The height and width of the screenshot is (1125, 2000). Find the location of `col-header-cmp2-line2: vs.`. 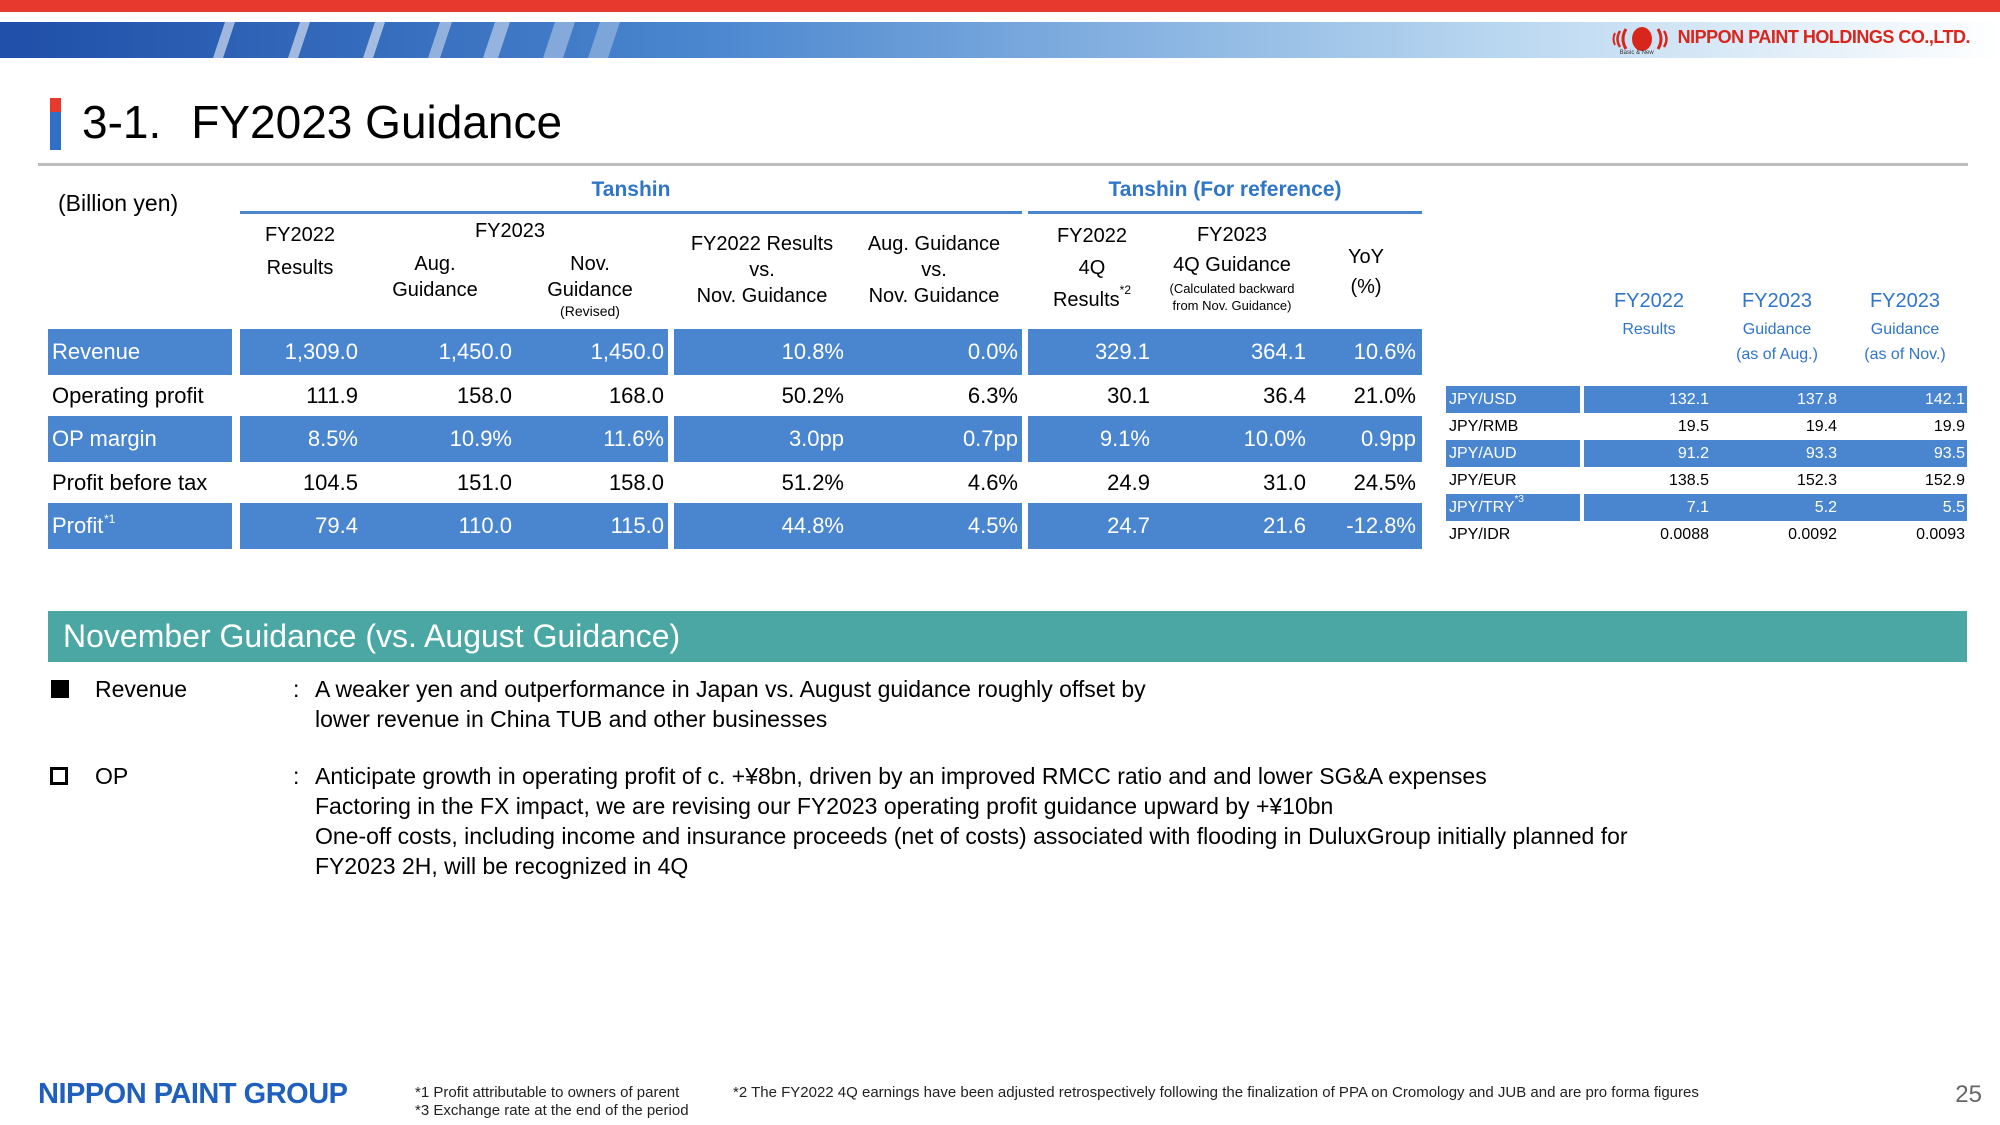

col-header-cmp2-line2: vs. is located at coordinates (934, 270).